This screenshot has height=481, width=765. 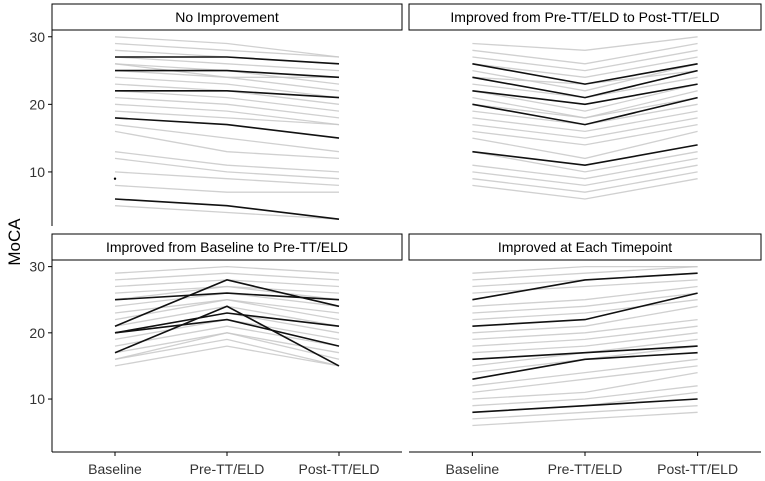 I want to click on panel-title: Improved from Baseline to Pre-TT/ELD, so click(x=227, y=247).